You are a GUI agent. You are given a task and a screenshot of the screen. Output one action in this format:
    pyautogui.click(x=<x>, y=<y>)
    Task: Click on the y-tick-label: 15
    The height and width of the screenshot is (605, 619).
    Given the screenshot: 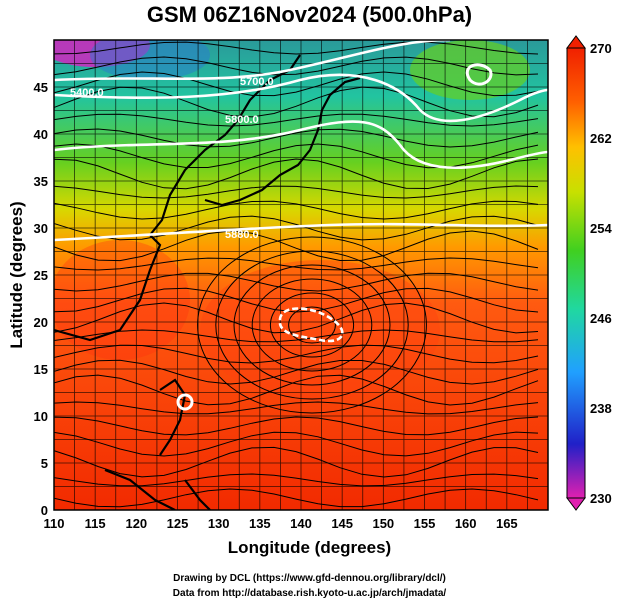 What is the action you would take?
    pyautogui.click(x=41, y=369)
    